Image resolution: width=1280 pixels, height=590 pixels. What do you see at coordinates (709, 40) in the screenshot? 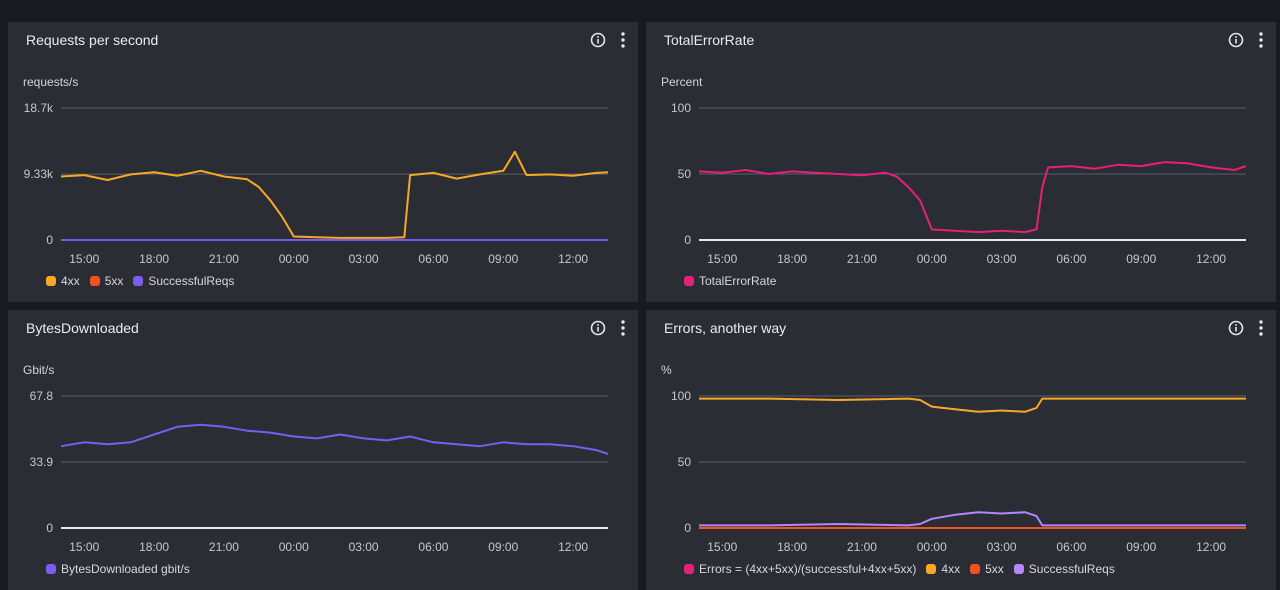
I see `panel-title: TotalErrorRate` at bounding box center [709, 40].